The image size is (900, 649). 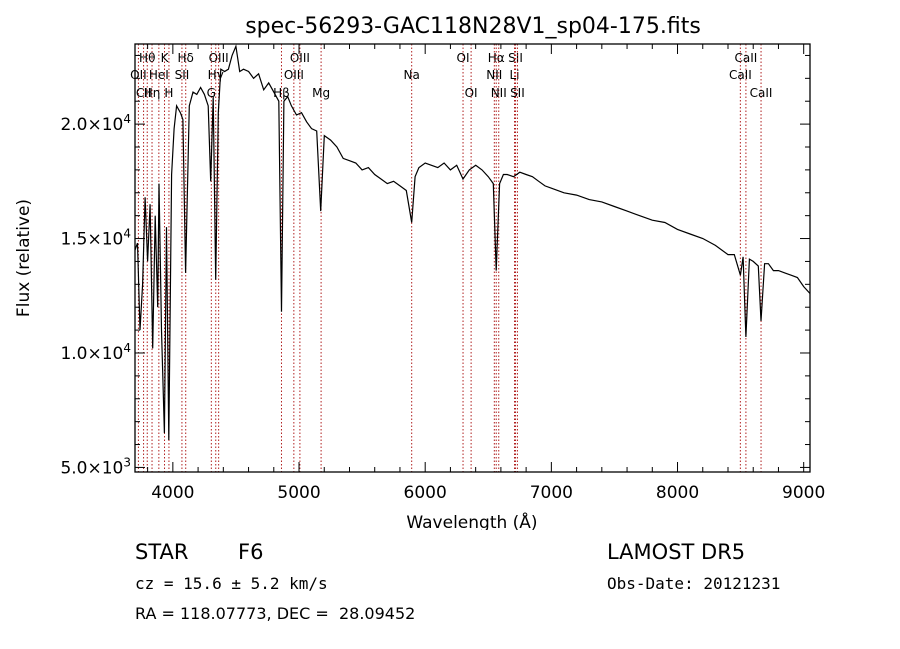 What do you see at coordinates (231, 583) in the screenshot?
I see `redshift-value: cz = 15.6 ± 5.2 km/s` at bounding box center [231, 583].